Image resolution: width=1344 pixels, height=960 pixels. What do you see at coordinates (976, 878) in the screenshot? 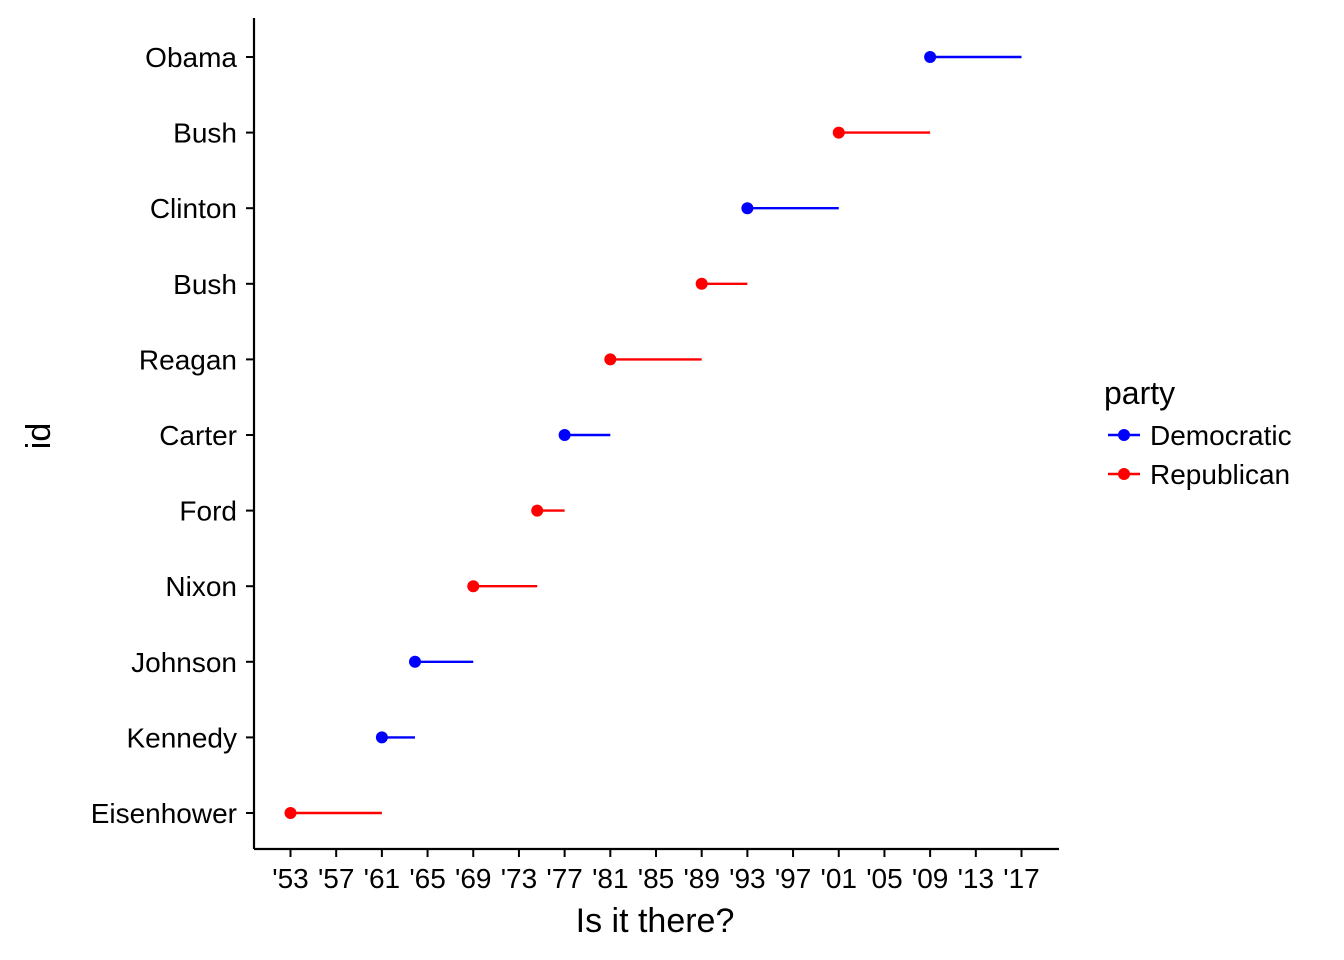
I see `x-tick-label: '13` at bounding box center [976, 878].